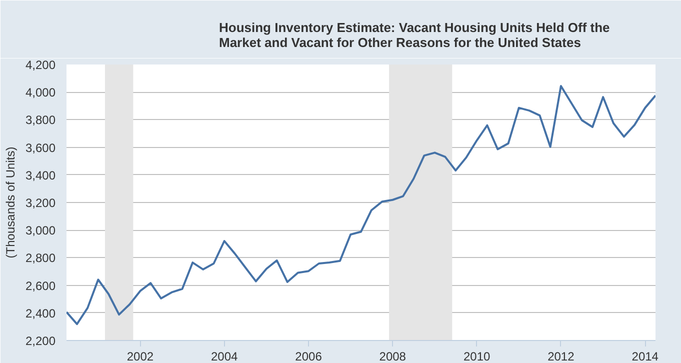 The image size is (681, 363). What do you see at coordinates (40, 258) in the screenshot?
I see `y-tick-label: 2,800` at bounding box center [40, 258].